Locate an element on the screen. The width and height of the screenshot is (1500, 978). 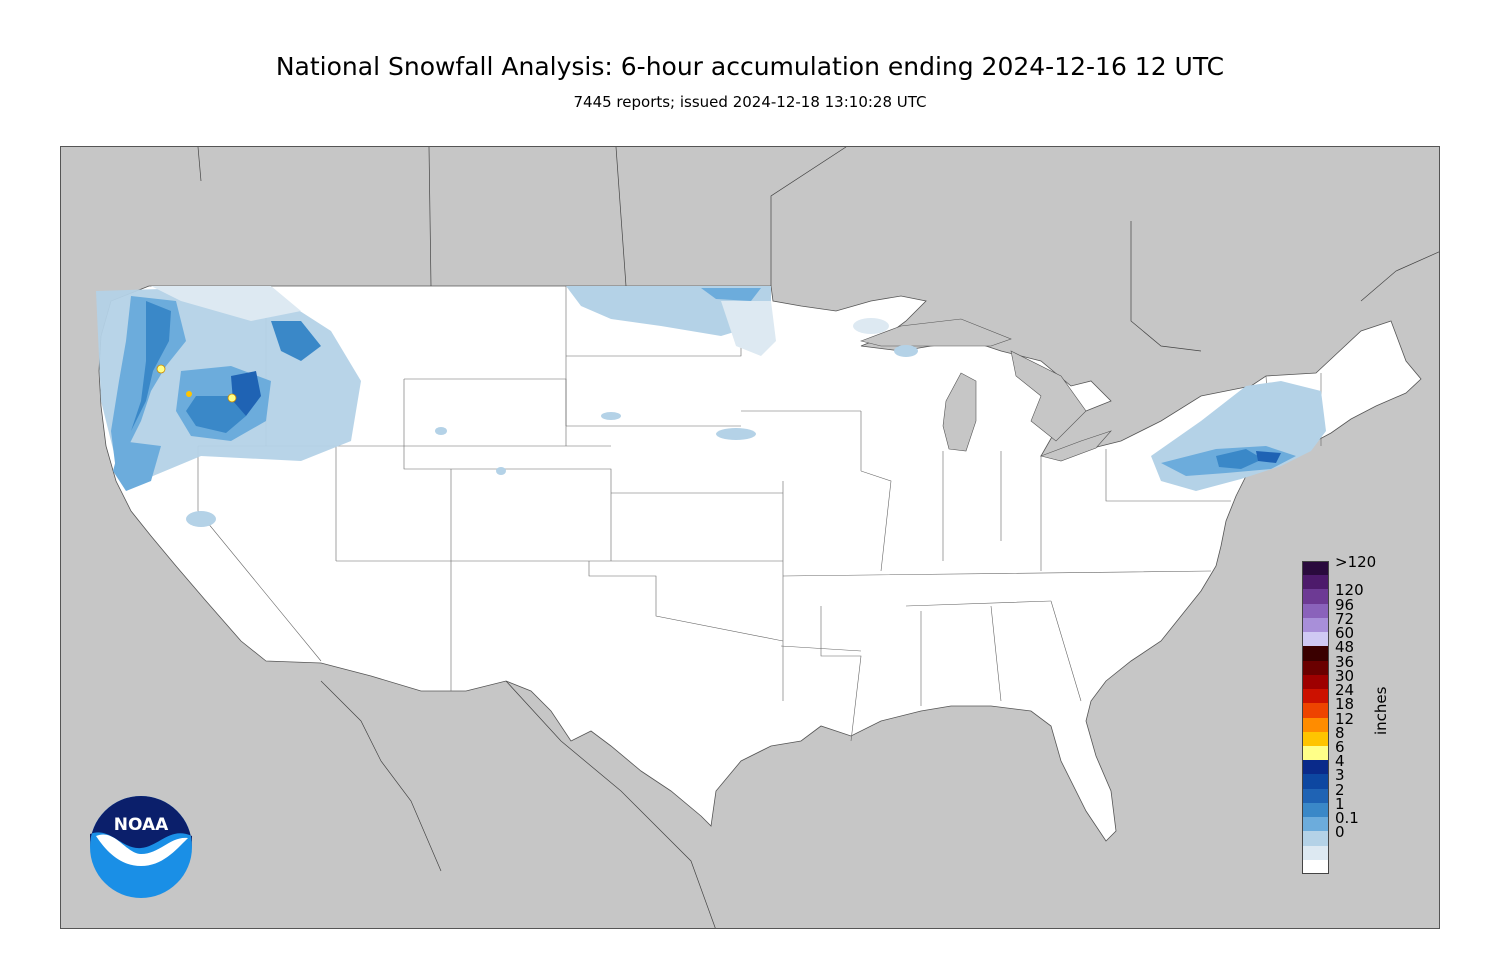
legend-tick-label: 24 is located at coordinates (1345, 690).